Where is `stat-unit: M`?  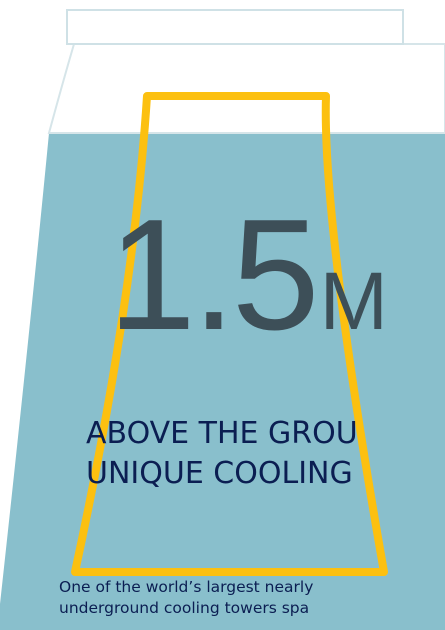 stat-unit: M is located at coordinates (353, 301).